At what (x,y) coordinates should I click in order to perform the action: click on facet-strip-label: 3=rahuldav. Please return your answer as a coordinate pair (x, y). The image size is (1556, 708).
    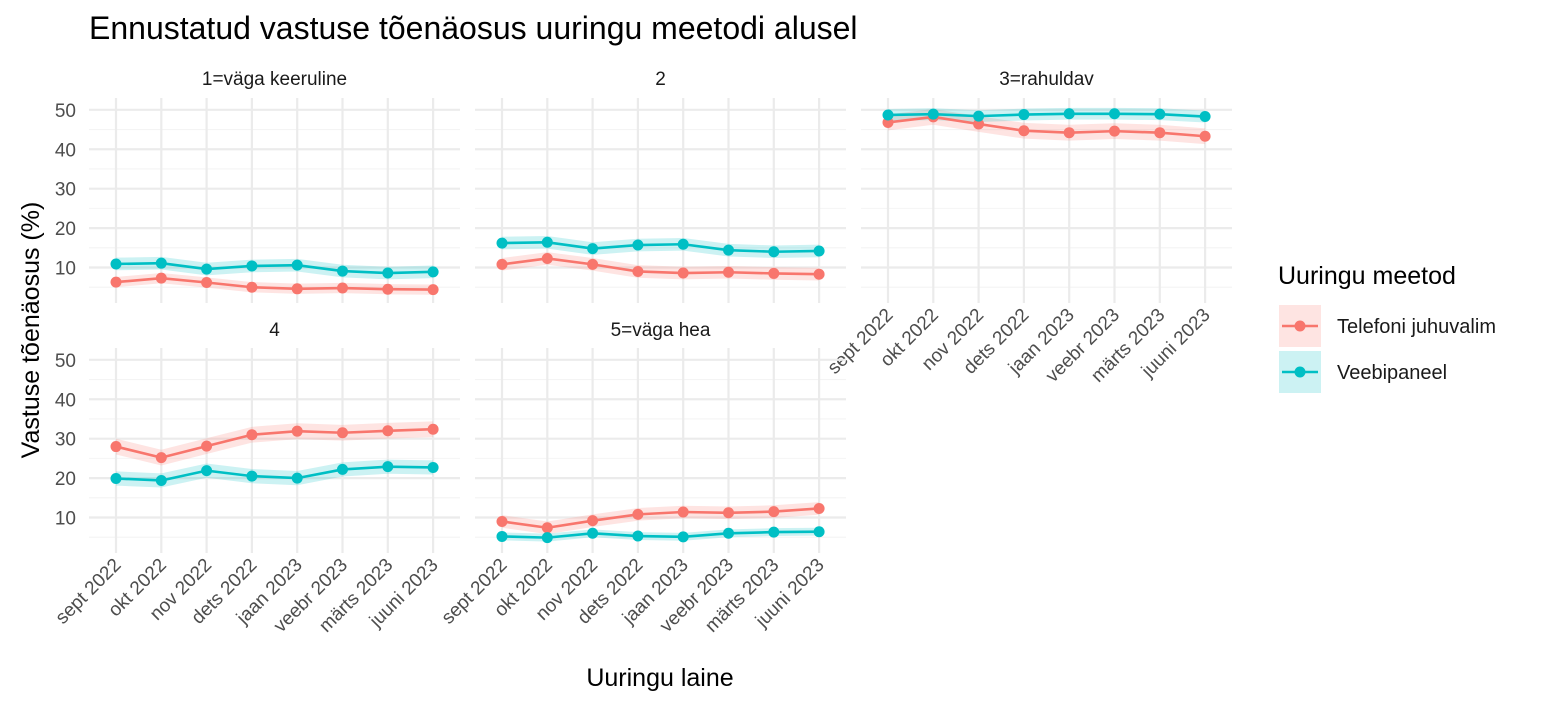
    Looking at the image, I should click on (1046, 79).